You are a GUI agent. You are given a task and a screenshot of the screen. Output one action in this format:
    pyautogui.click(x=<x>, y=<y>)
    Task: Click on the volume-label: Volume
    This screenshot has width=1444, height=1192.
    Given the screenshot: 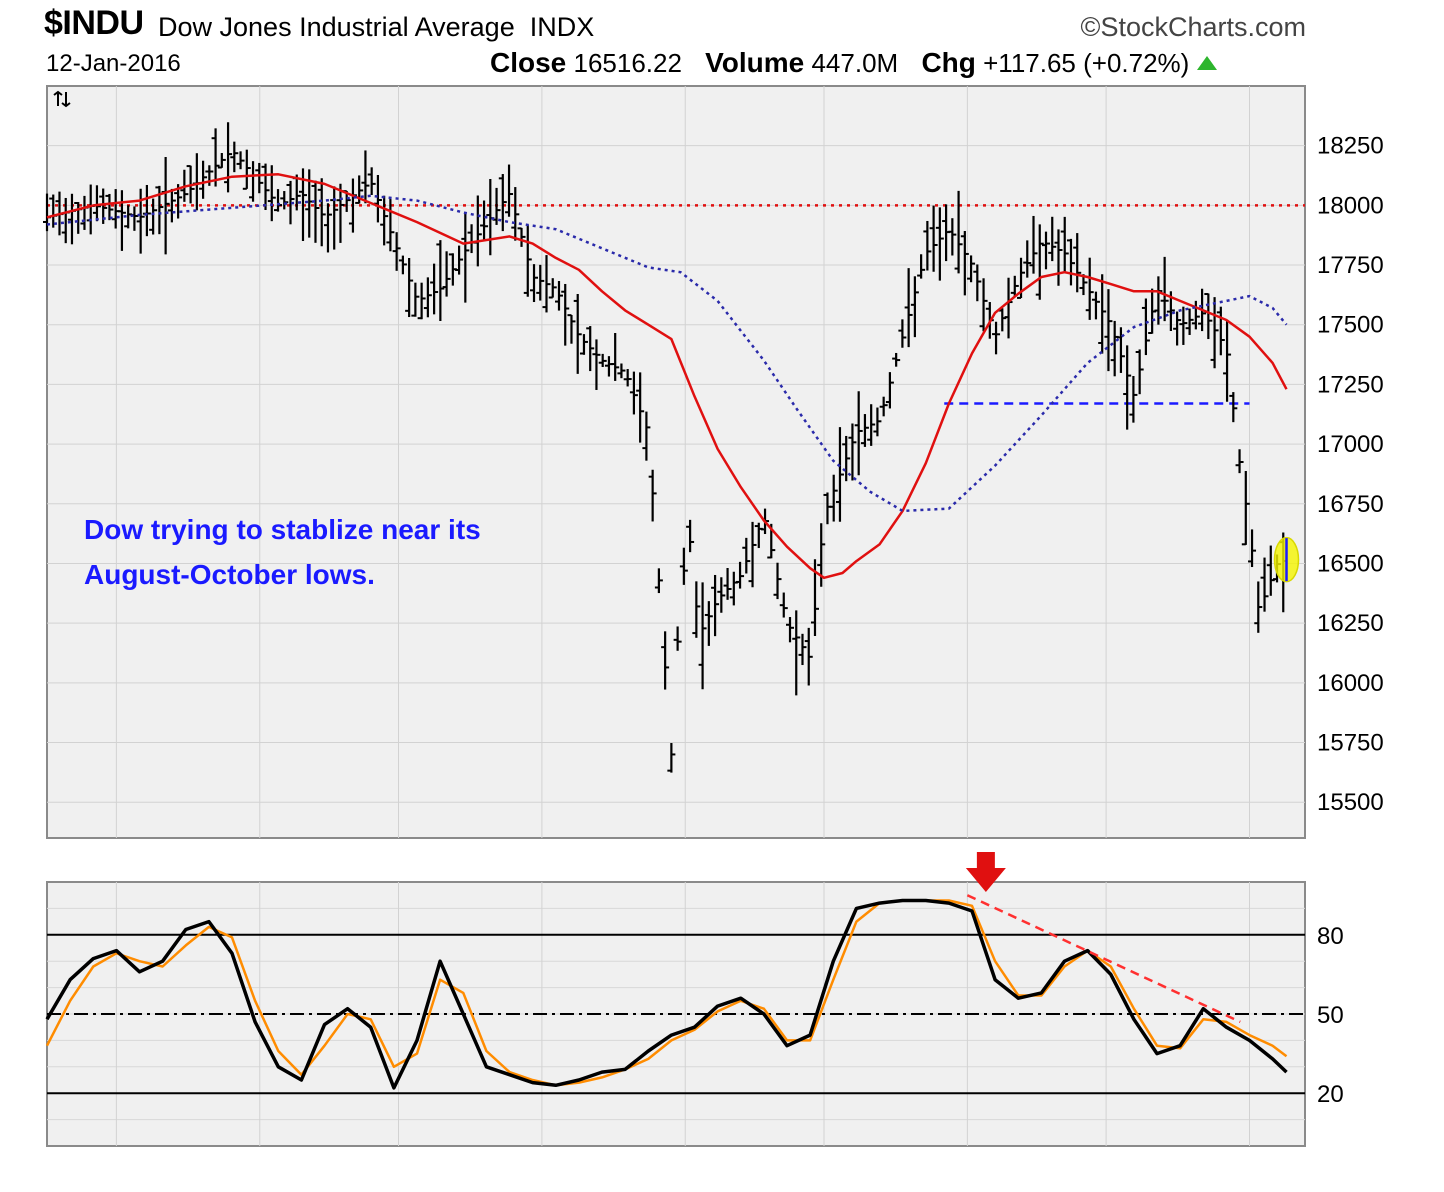 What is the action you would take?
    pyautogui.click(x=755, y=62)
    